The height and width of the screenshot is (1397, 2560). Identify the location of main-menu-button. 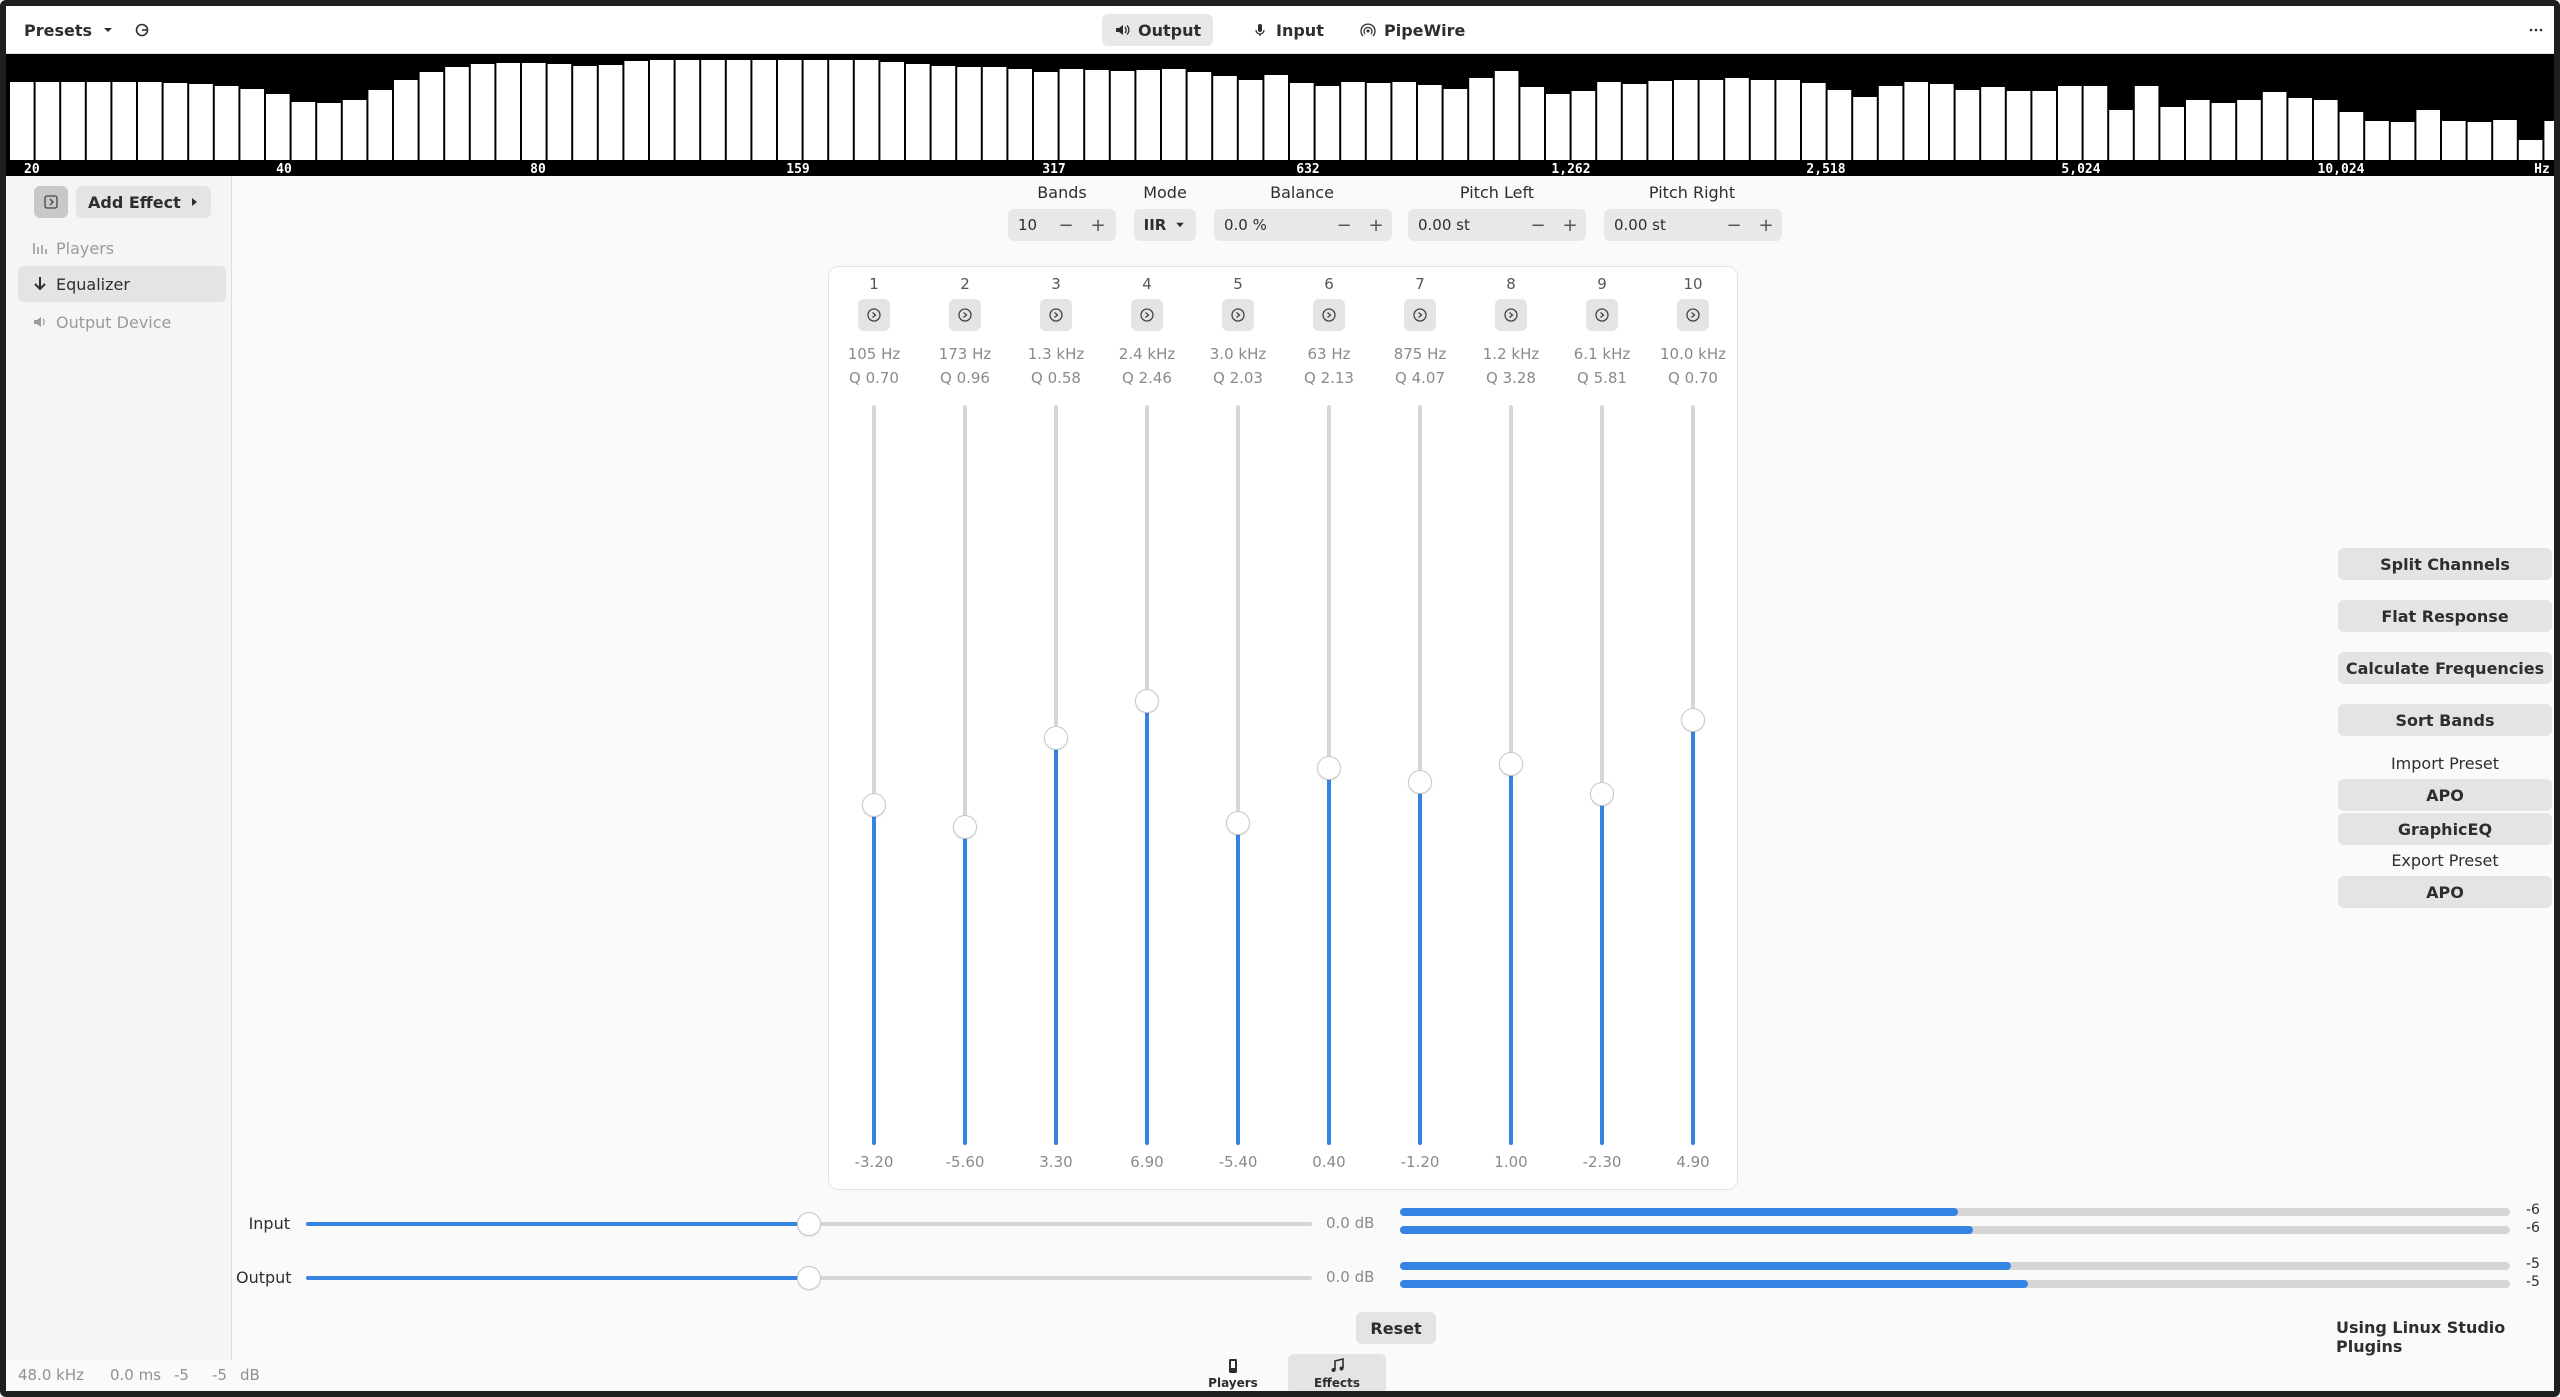
(2536, 30).